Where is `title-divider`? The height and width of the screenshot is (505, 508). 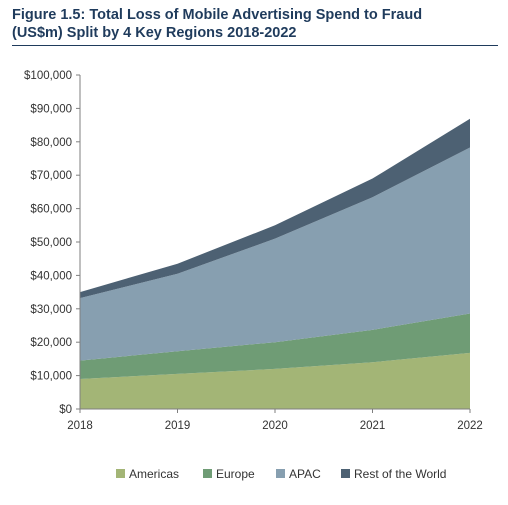 title-divider is located at coordinates (255, 45).